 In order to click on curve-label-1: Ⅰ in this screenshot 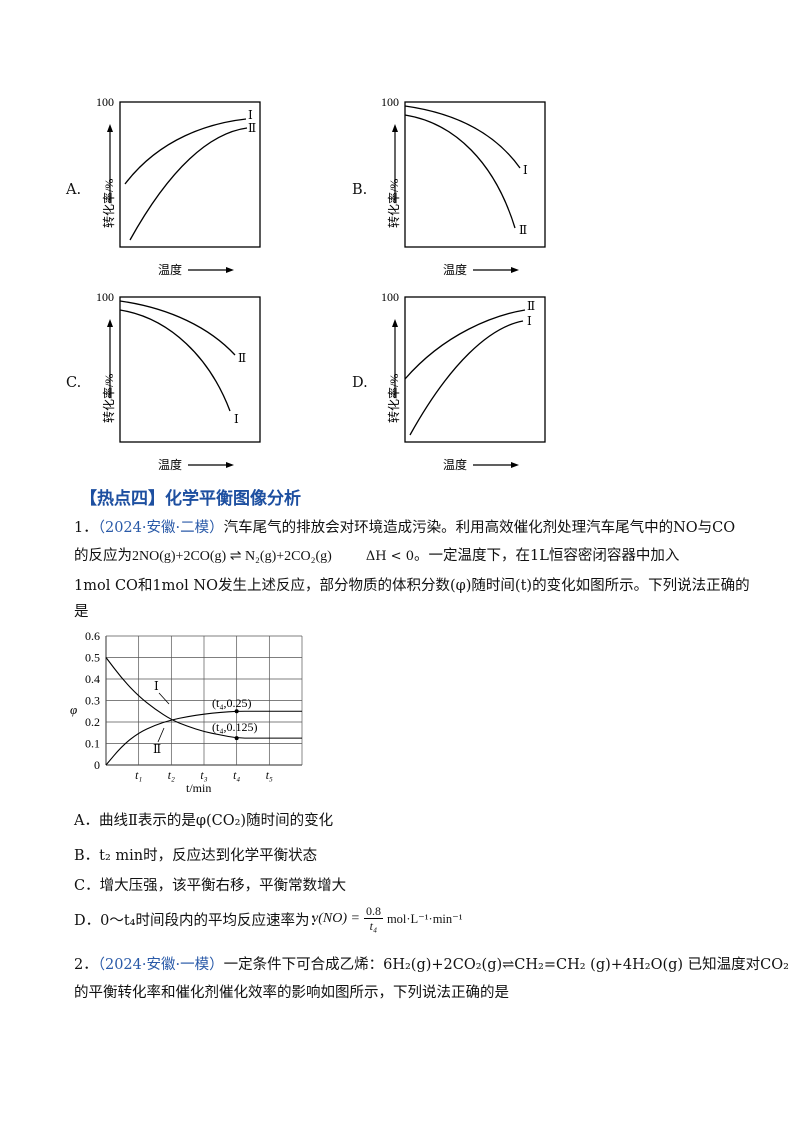, I will do `click(250, 115)`.